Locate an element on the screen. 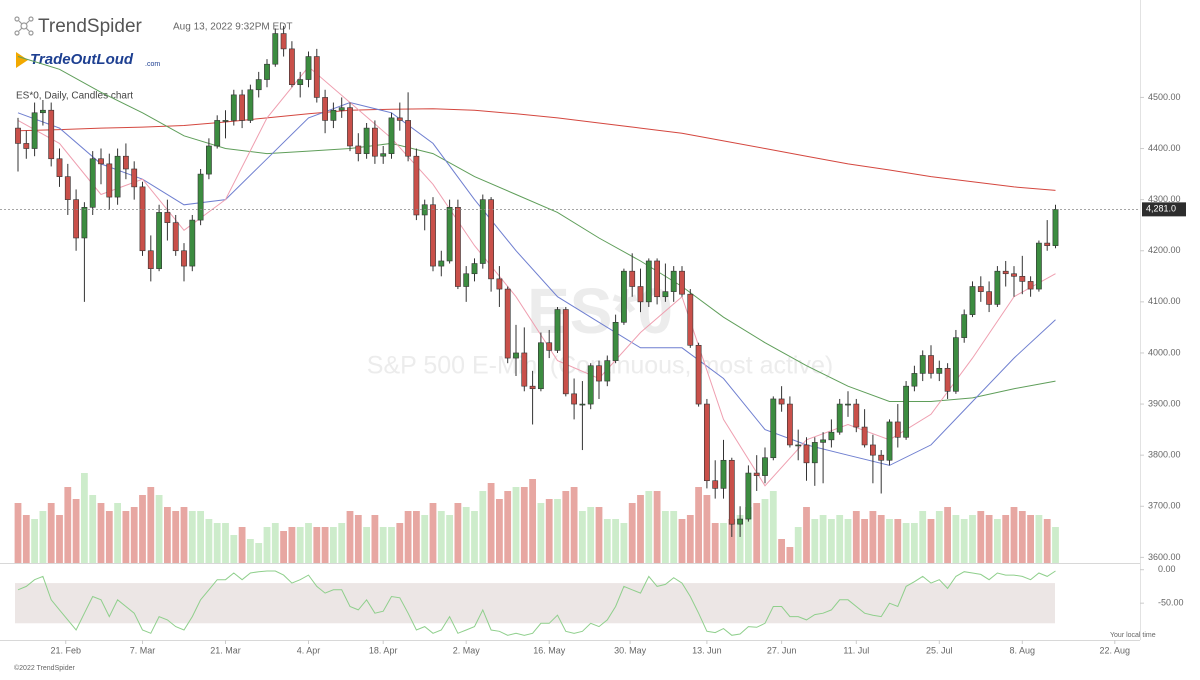 The image size is (1200, 680). logo-suffix: .com is located at coordinates (152, 64).